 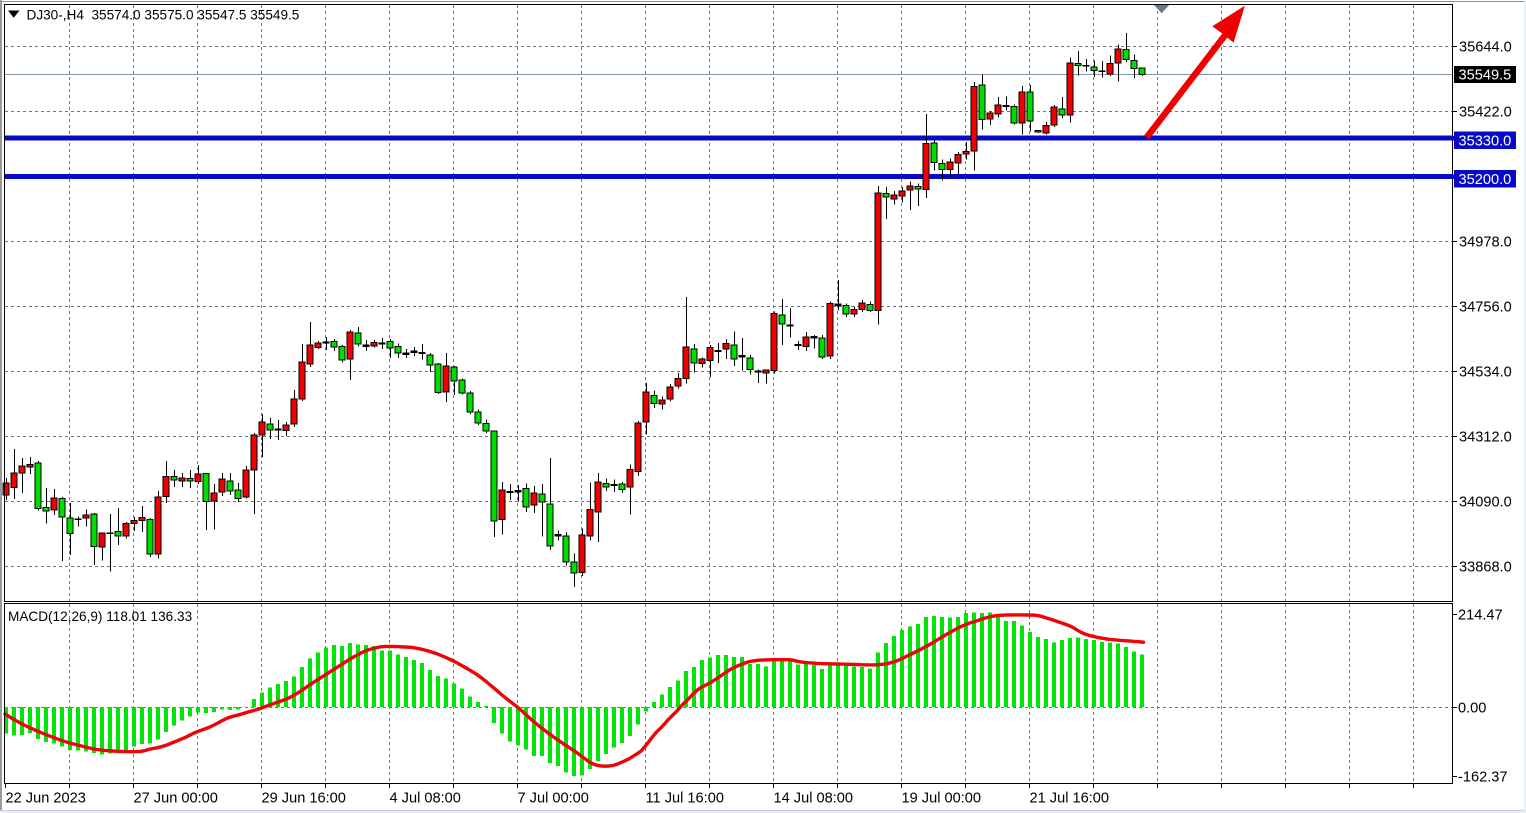 I want to click on svg-text: 19 Jul 00:00, so click(x=942, y=799).